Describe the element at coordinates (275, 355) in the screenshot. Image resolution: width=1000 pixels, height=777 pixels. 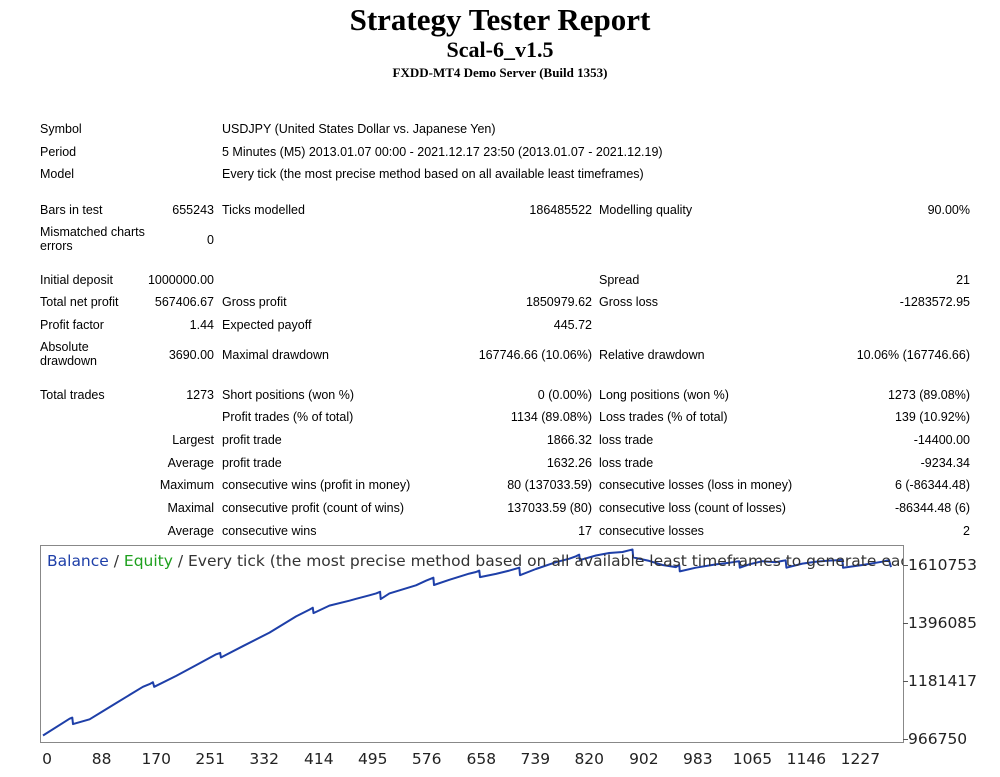
I see `maximal-drawdown-label: Maximal drawdown` at that location.